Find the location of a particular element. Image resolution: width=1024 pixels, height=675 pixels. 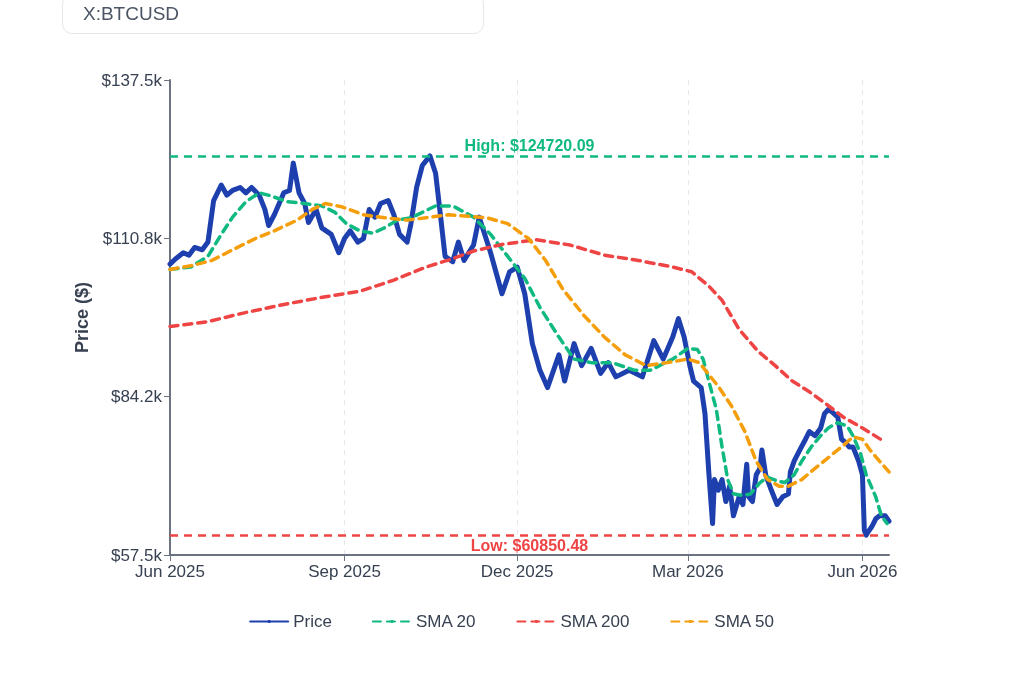

x-tick-label: Jun 2026 is located at coordinates (862, 571).